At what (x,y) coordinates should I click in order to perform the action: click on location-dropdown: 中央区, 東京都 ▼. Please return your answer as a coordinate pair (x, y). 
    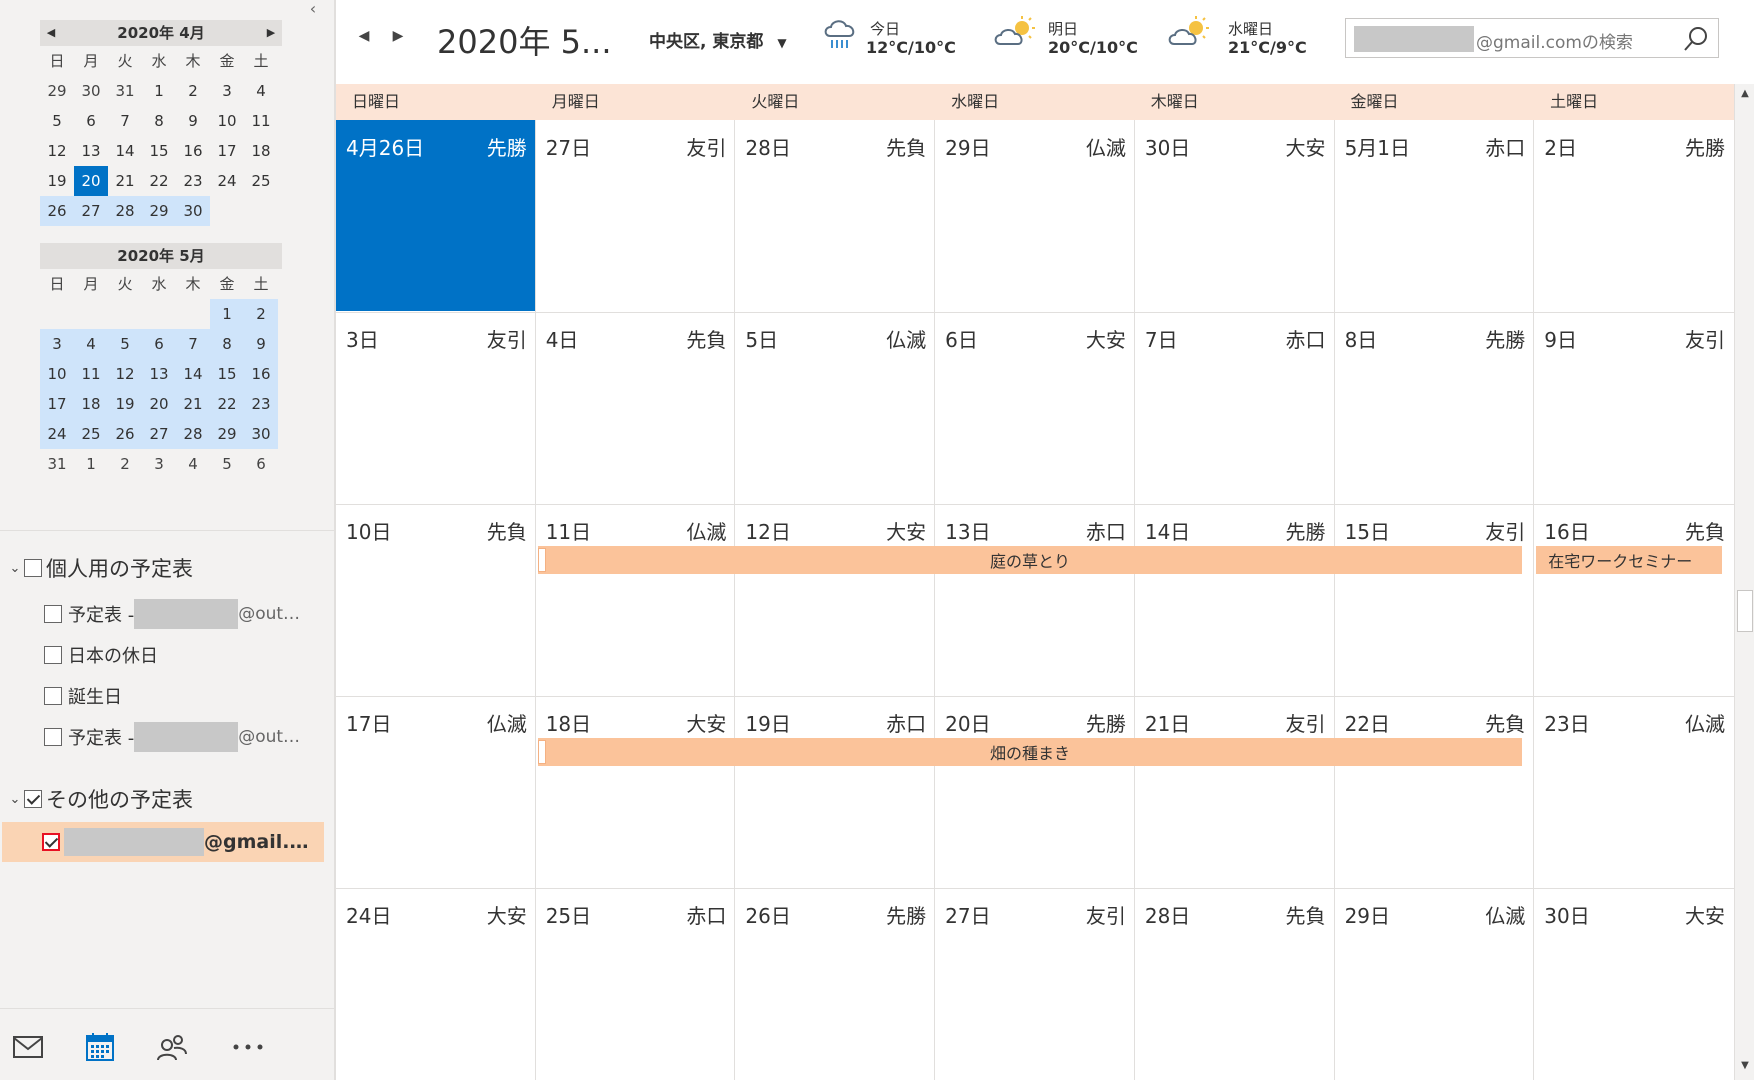
    Looking at the image, I should click on (718, 39).